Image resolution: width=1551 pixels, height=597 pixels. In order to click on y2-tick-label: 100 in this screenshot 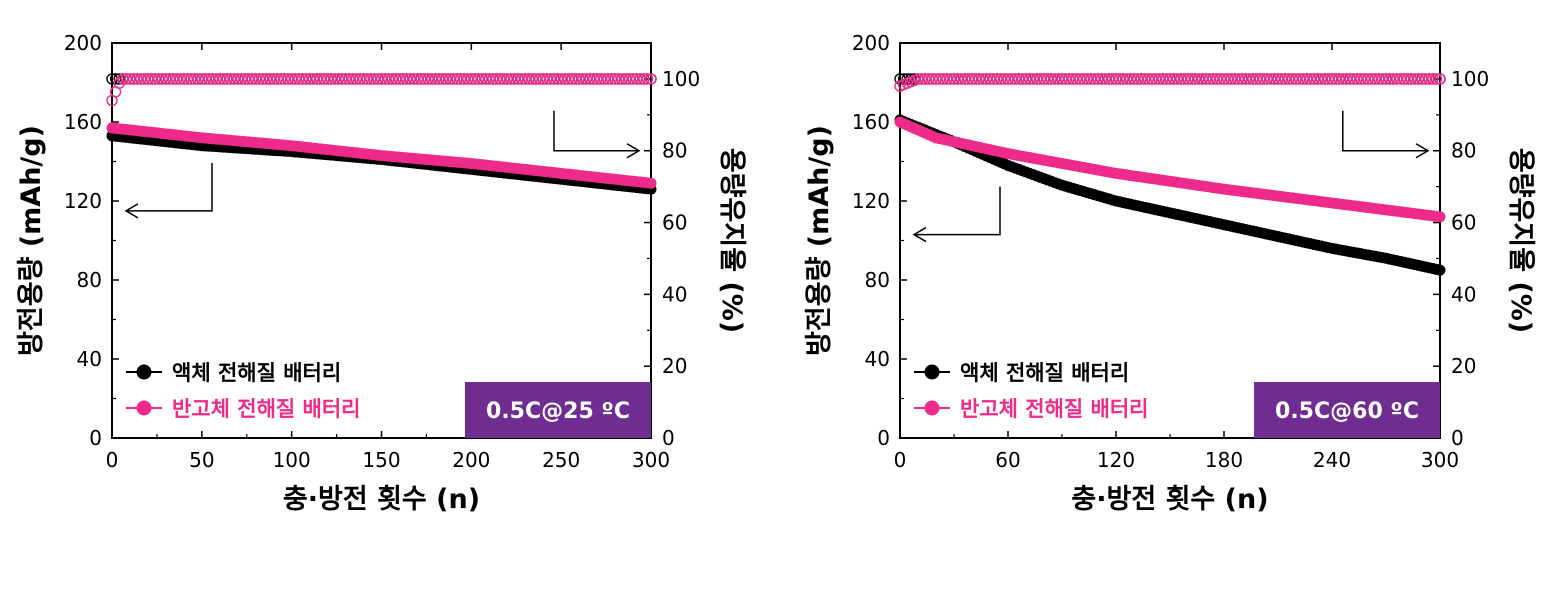, I will do `click(681, 79)`.